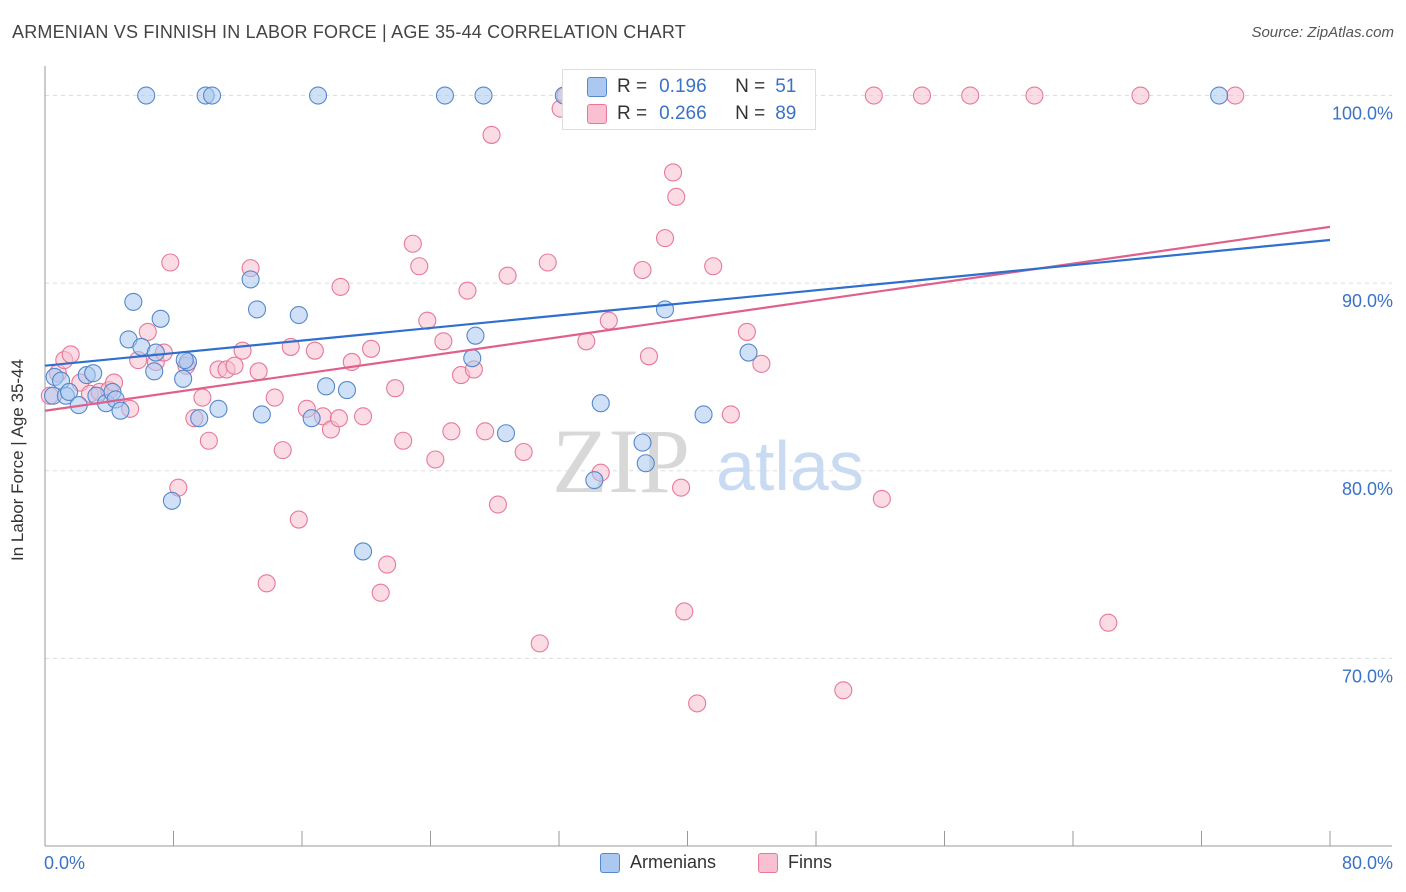  What do you see at coordinates (795, 862) in the screenshot?
I see `legend-item-finns: Finns` at bounding box center [795, 862].